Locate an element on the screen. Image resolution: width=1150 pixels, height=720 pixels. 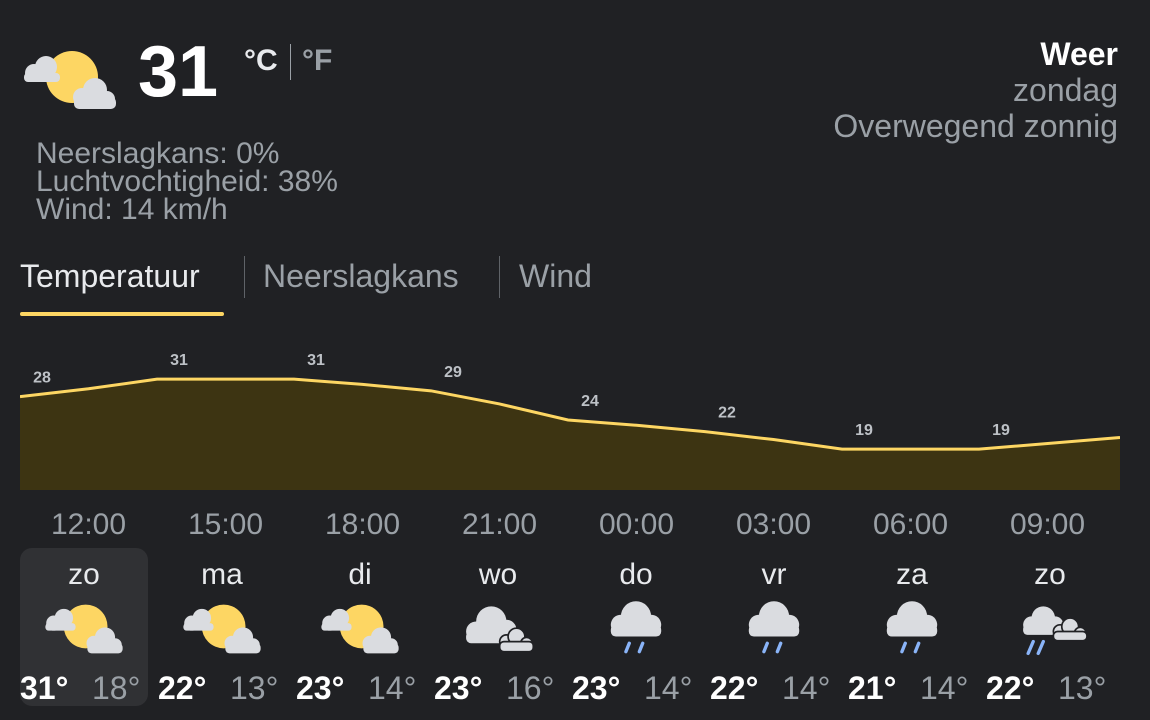
day-forecast-zo: zo 22° 13° is located at coordinates (1050, 627).